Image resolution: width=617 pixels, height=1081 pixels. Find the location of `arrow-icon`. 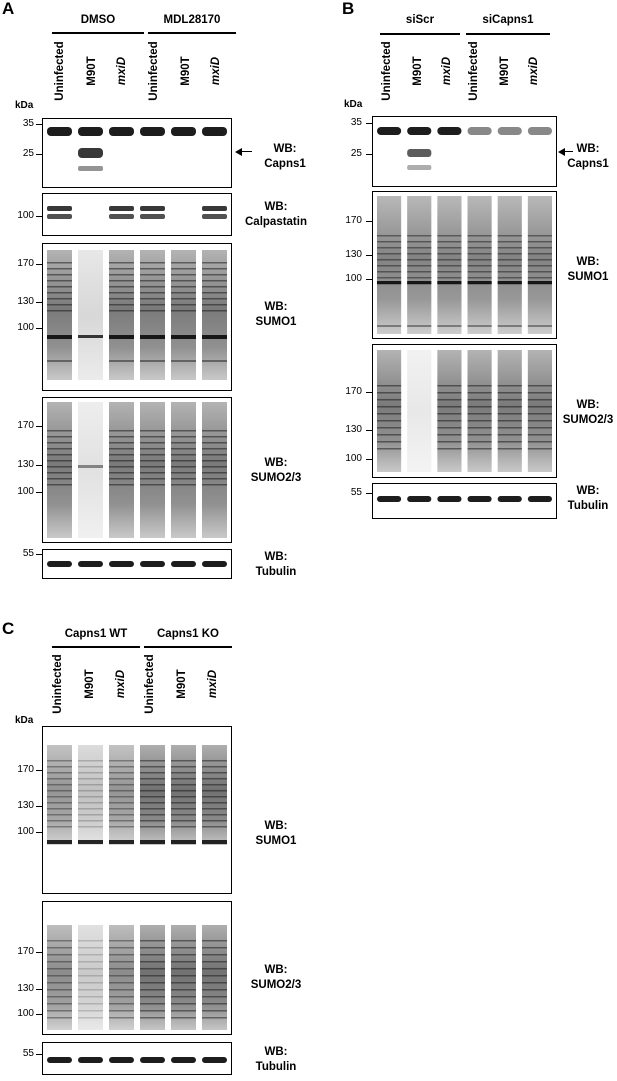

arrow-icon is located at coordinates (238, 152).